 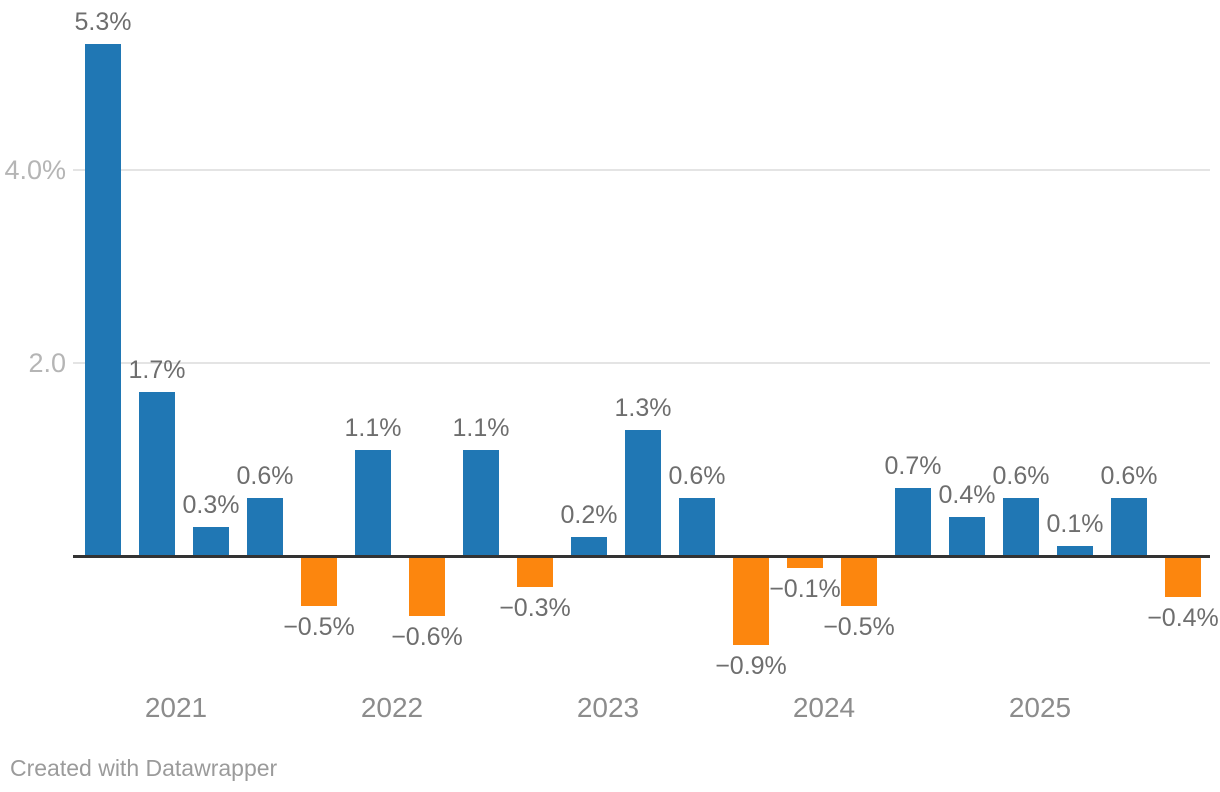 What do you see at coordinates (641, 556) in the screenshot?
I see `x-axis-baseline` at bounding box center [641, 556].